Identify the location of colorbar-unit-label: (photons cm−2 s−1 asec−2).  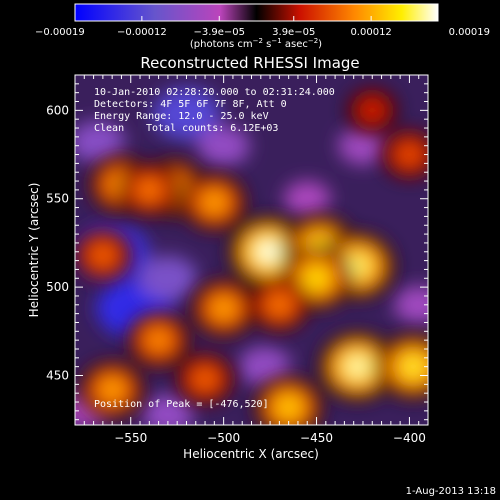
(256, 43).